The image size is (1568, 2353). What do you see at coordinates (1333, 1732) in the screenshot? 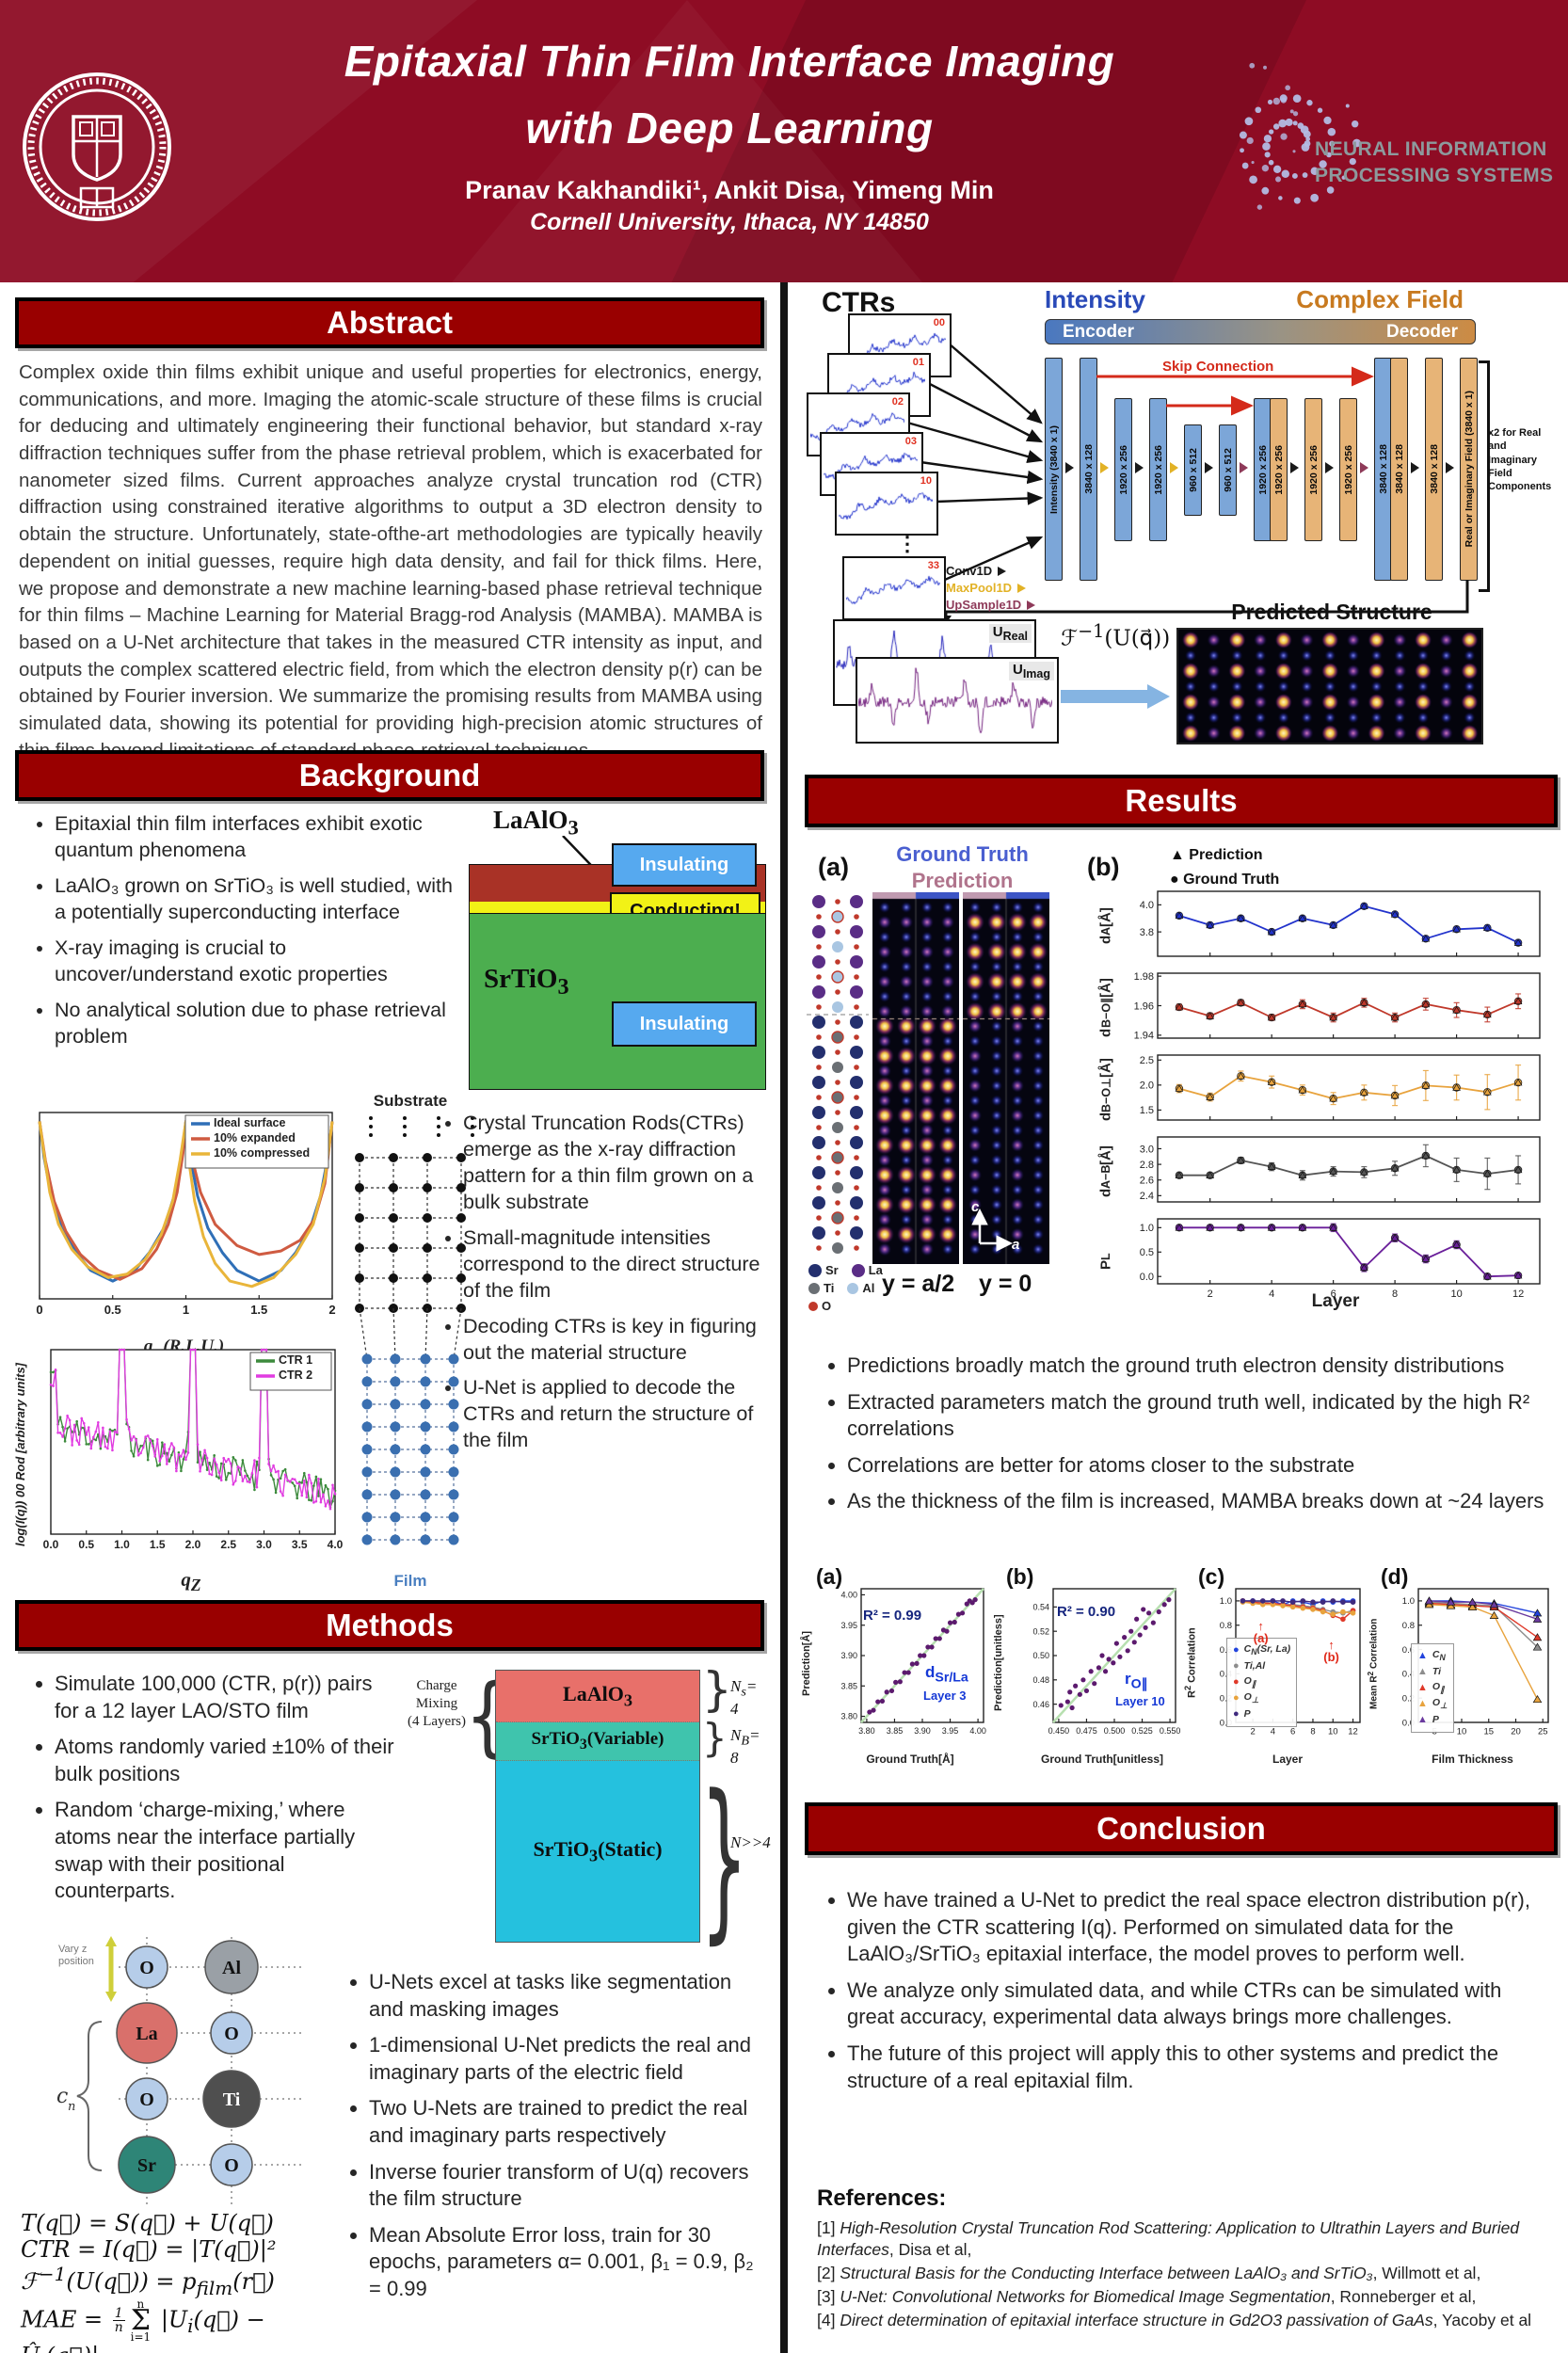
I see `svg-text: 10` at bounding box center [1333, 1732].